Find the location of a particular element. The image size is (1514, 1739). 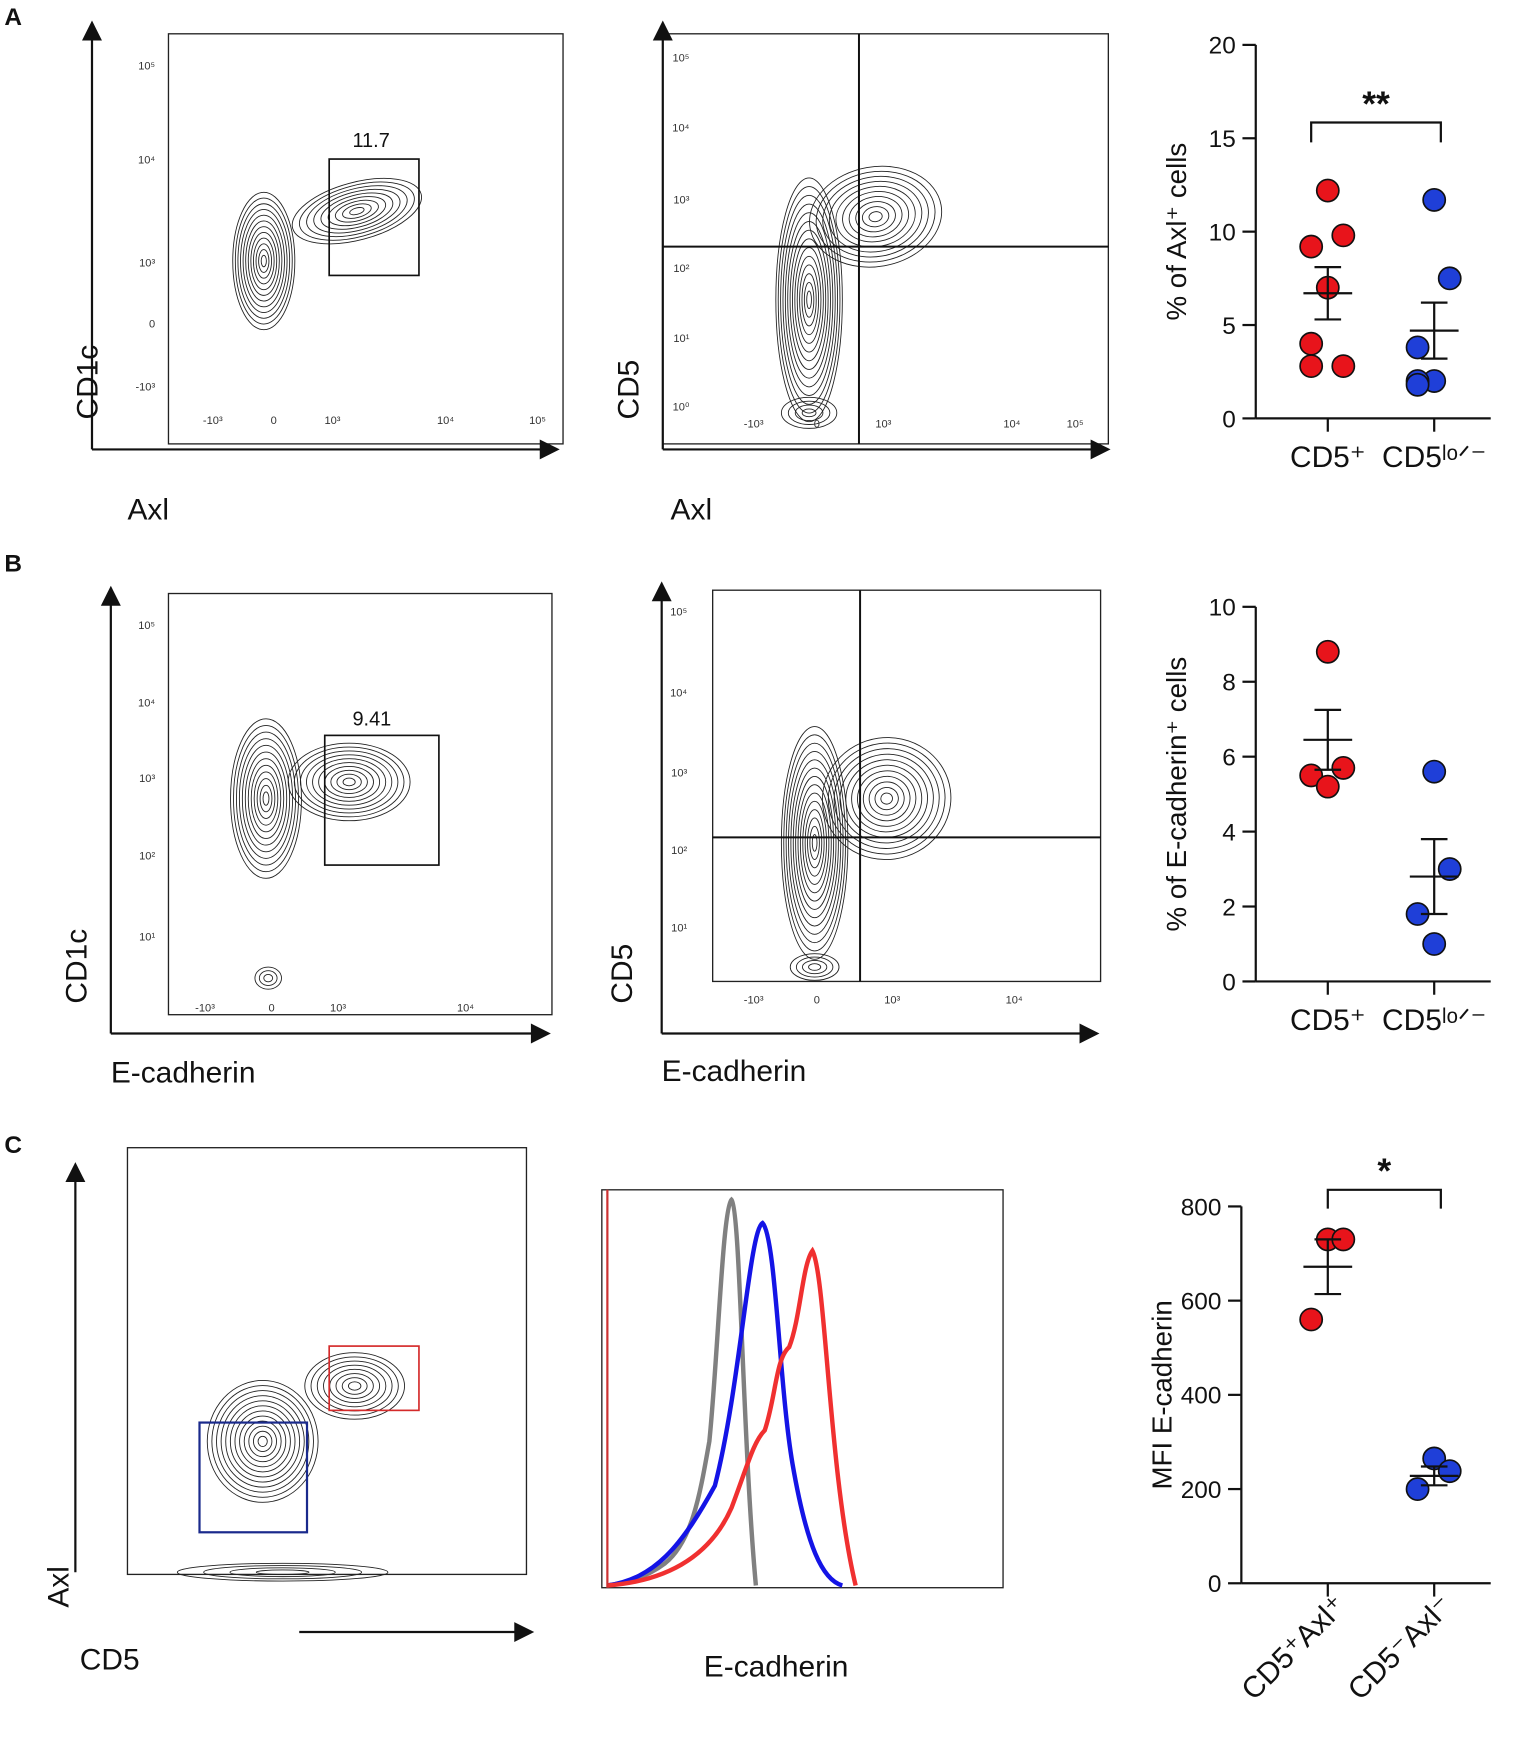

x-axis-label: Axl is located at coordinates (148, 509).